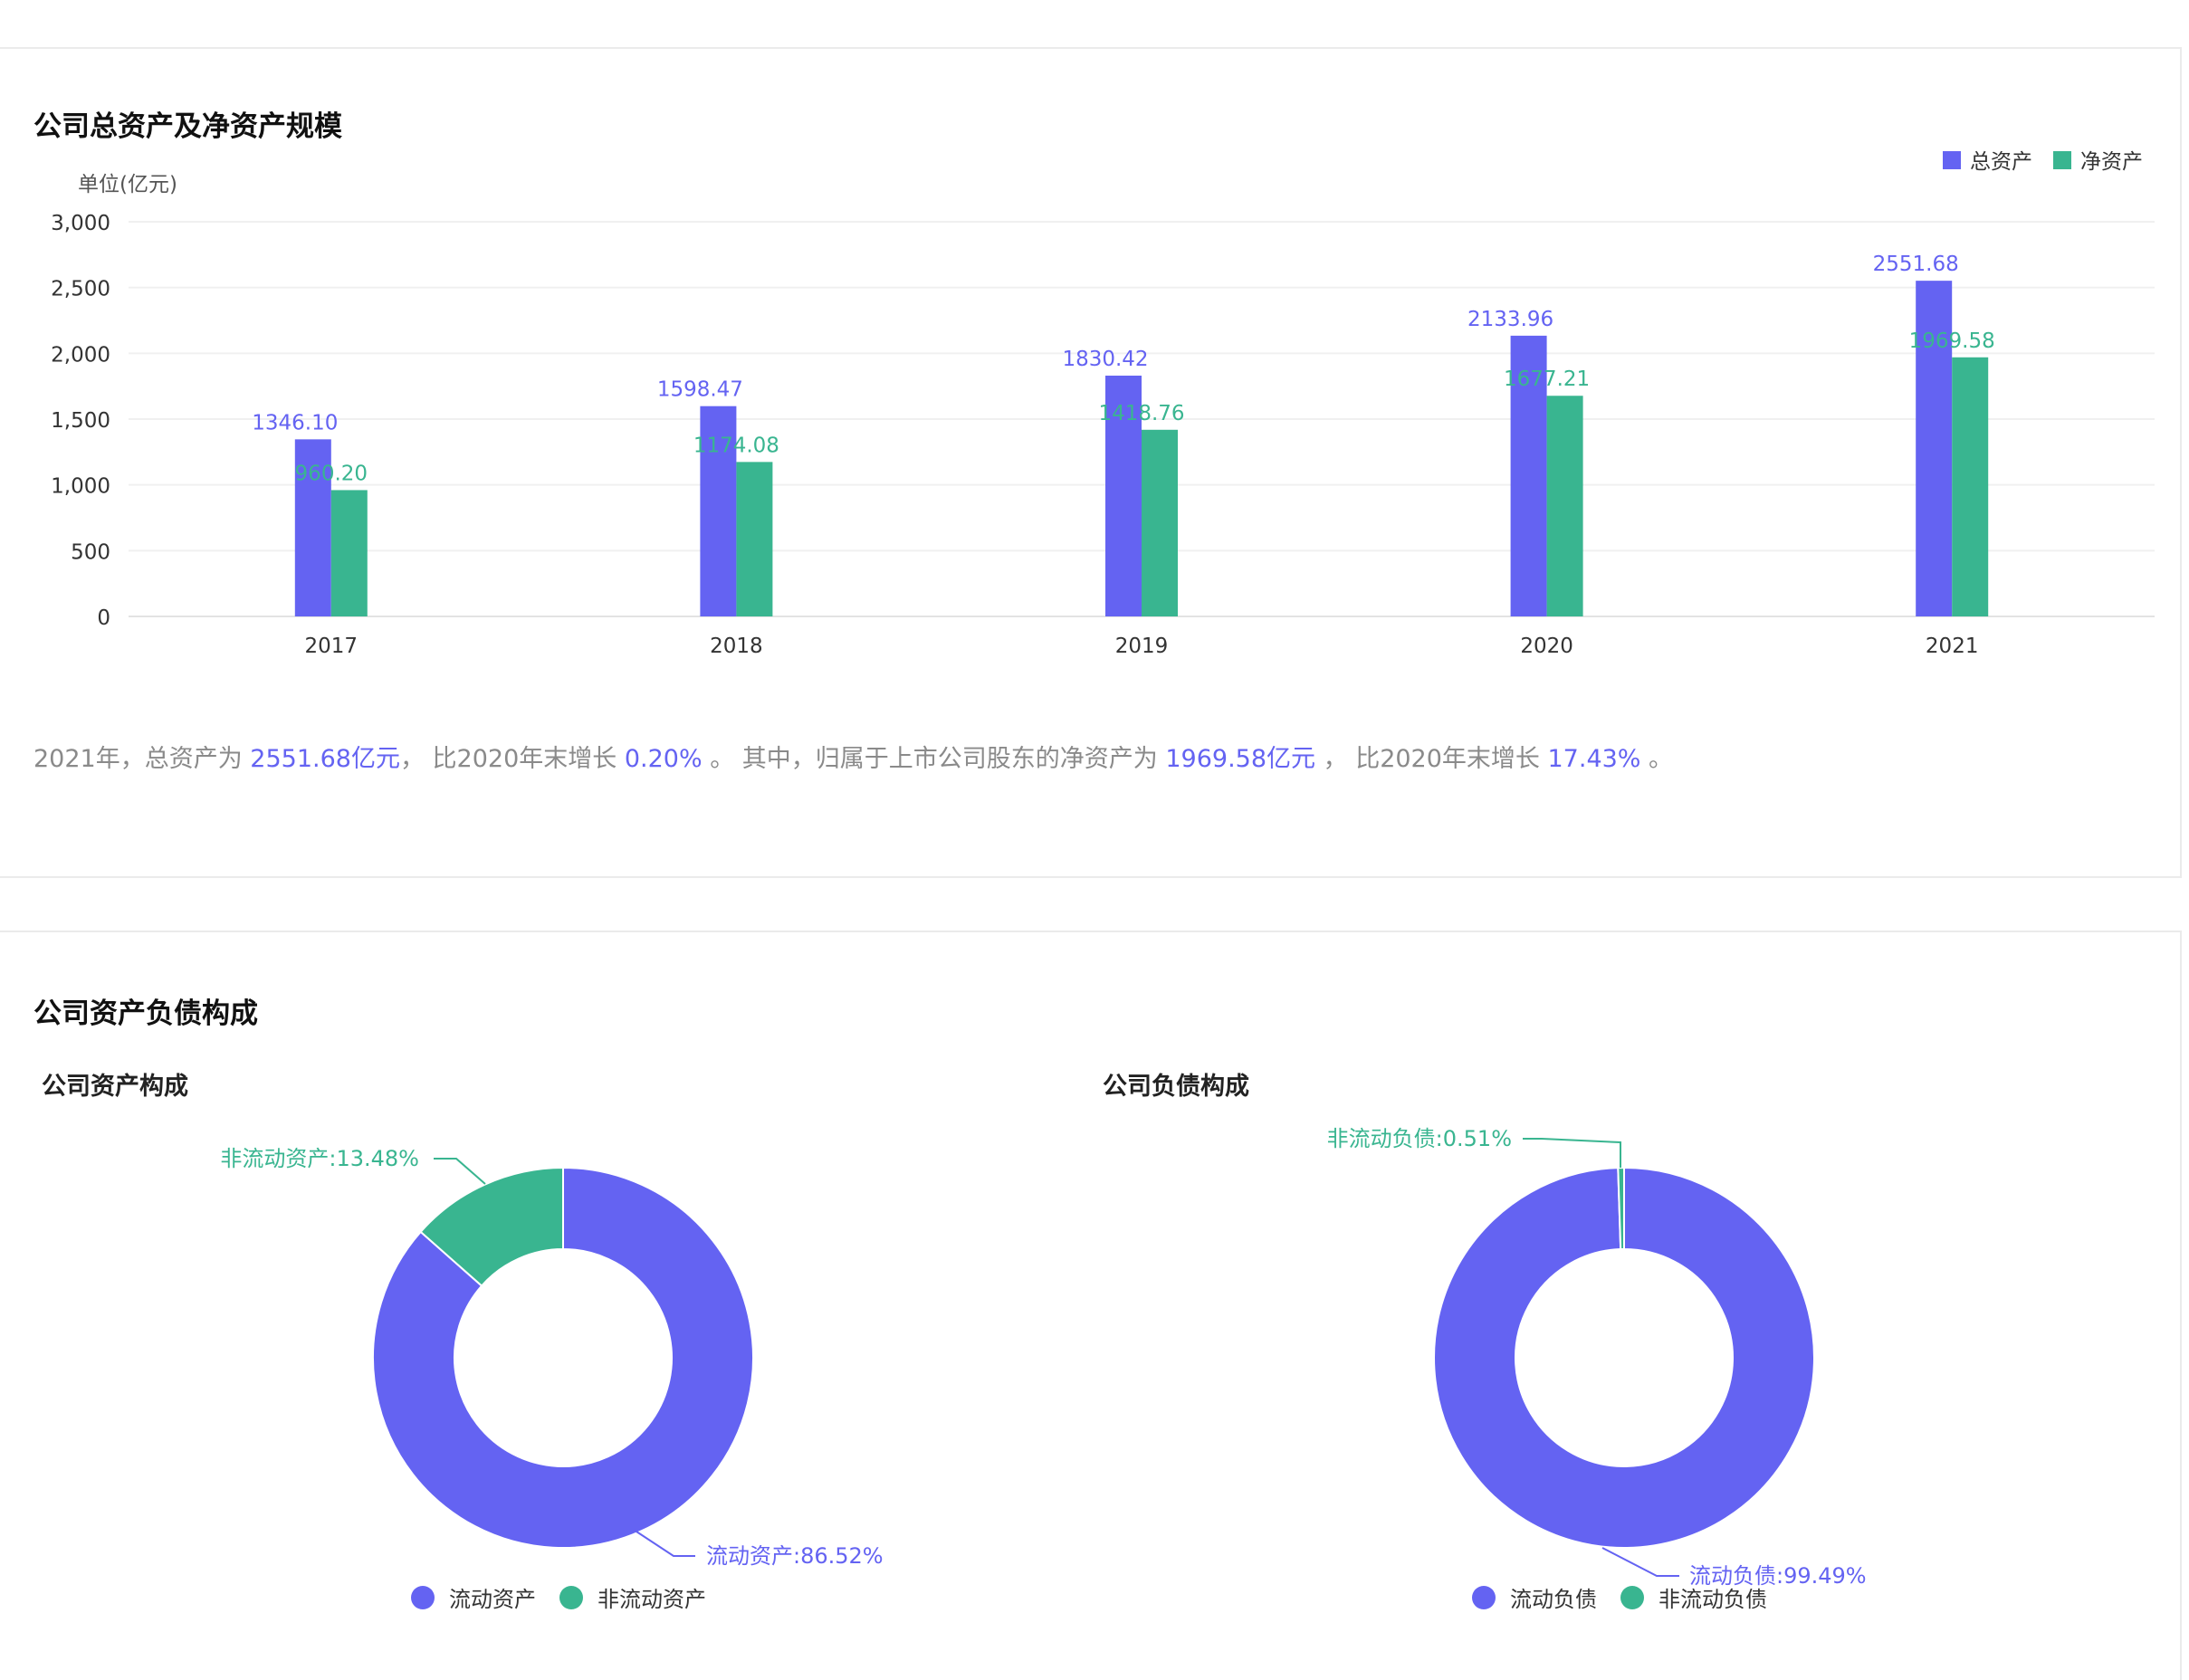 Image resolution: width=2189 pixels, height=1680 pixels. Describe the element at coordinates (2001, 162) in the screenshot. I see `legend-label: 总资产` at that location.